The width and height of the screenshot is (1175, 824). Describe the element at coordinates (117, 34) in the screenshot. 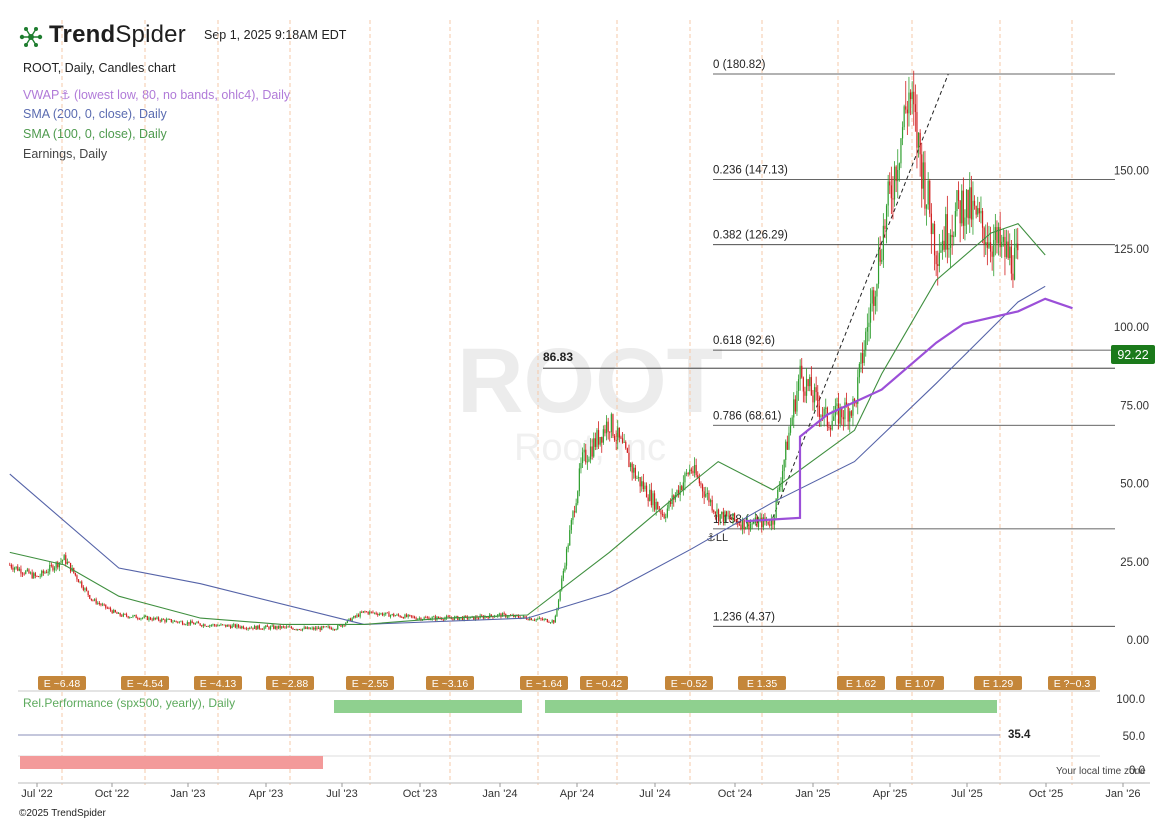

I see `brand-logo-text: TrendSpider` at that location.